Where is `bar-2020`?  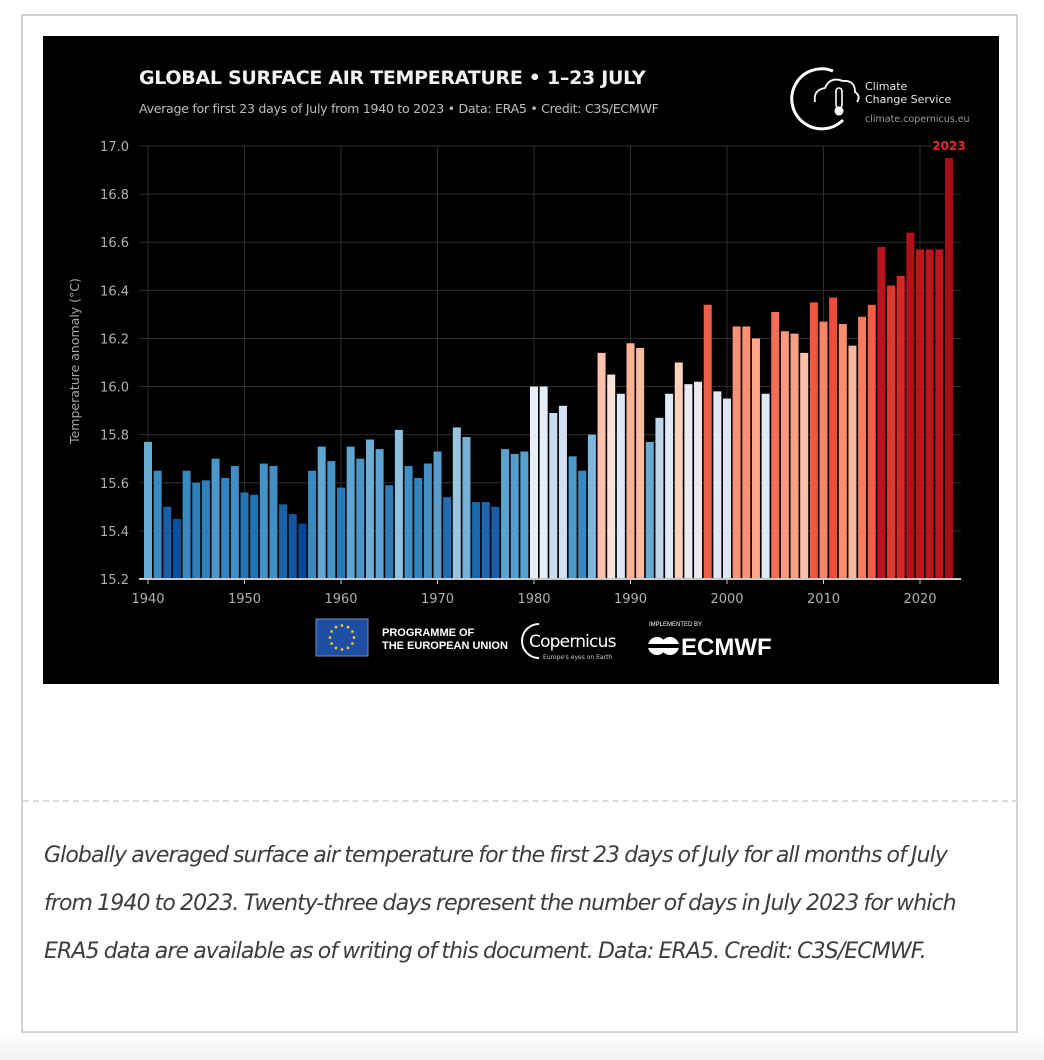
bar-2020 is located at coordinates (920, 414).